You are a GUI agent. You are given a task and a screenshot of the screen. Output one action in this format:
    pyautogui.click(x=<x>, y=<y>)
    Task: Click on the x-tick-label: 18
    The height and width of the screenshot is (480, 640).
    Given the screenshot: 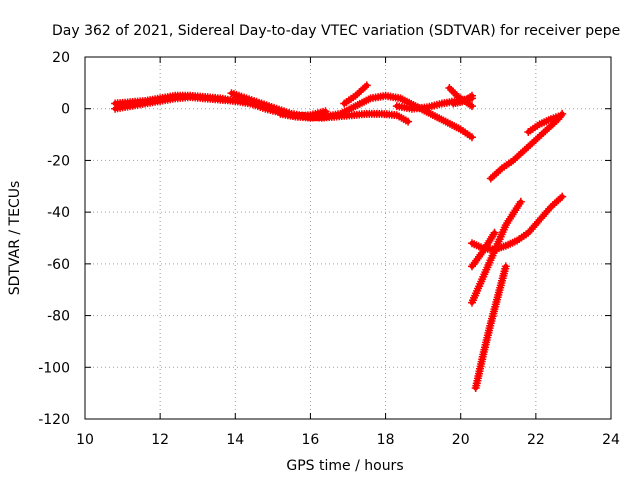 What is the action you would take?
    pyautogui.click(x=386, y=440)
    